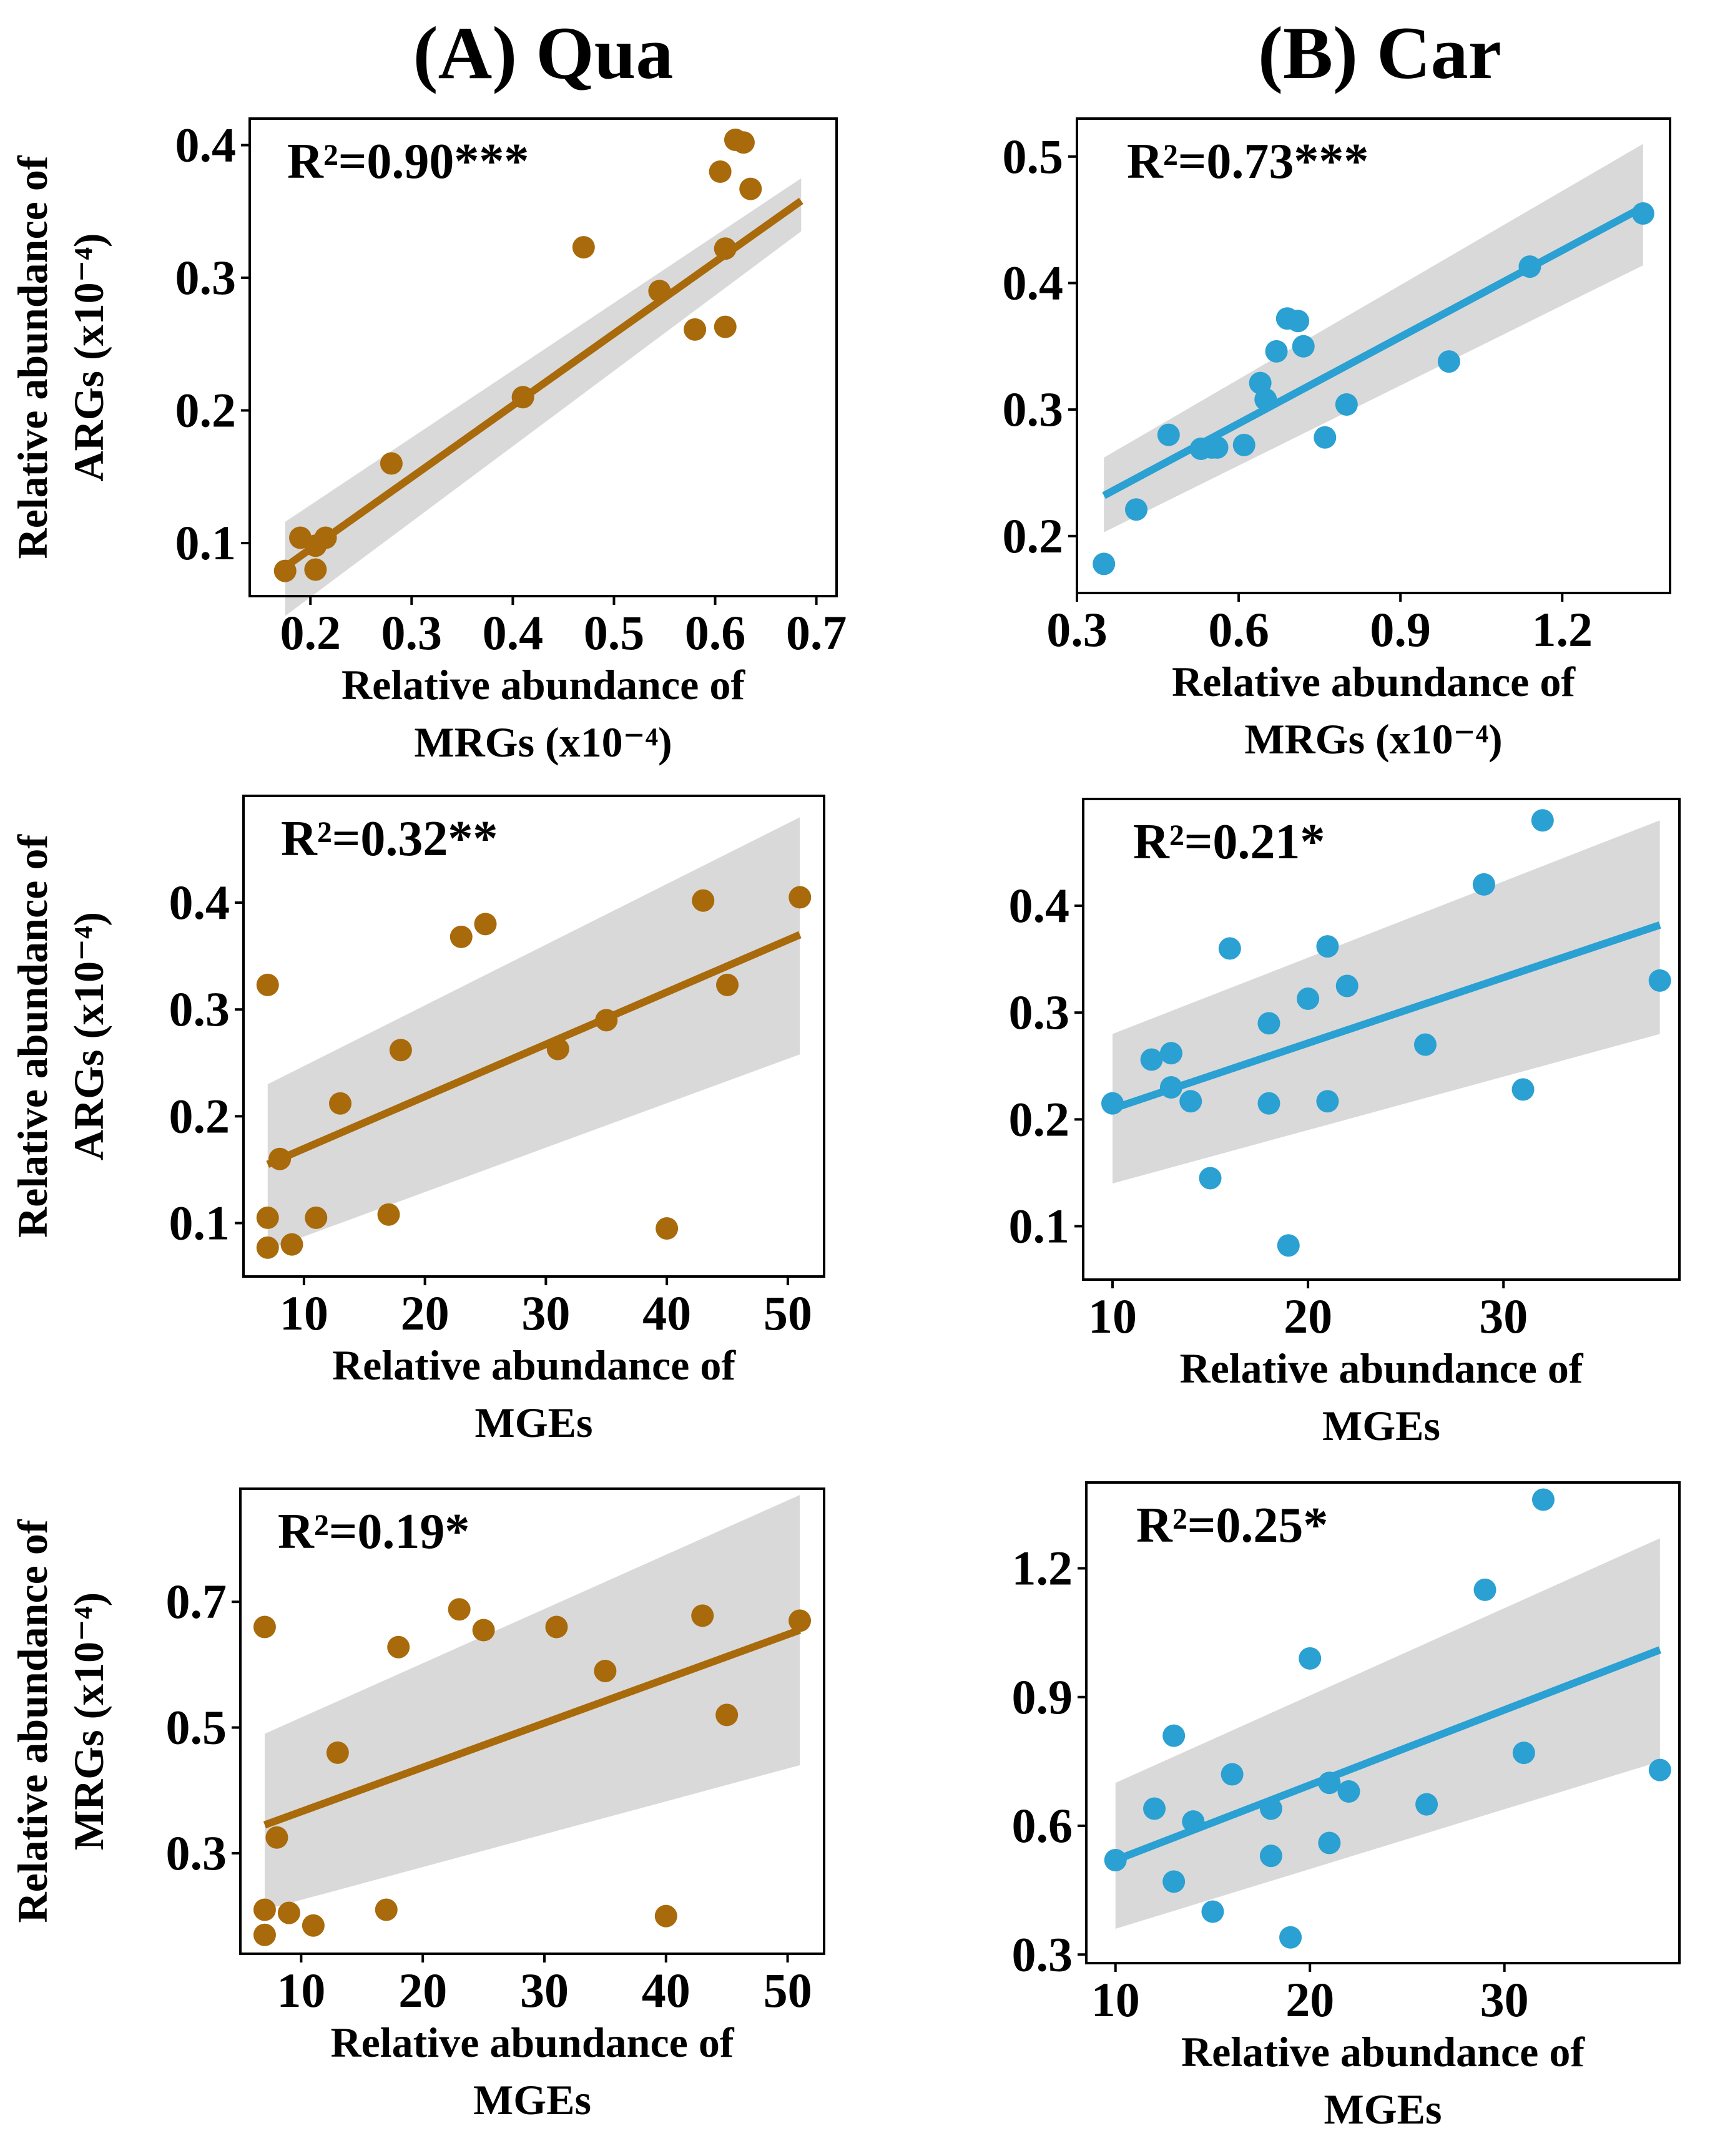 The height and width of the screenshot is (2156, 1710). I want to click on r-squared-annotation: R²=0.25*, so click(1232, 1525).